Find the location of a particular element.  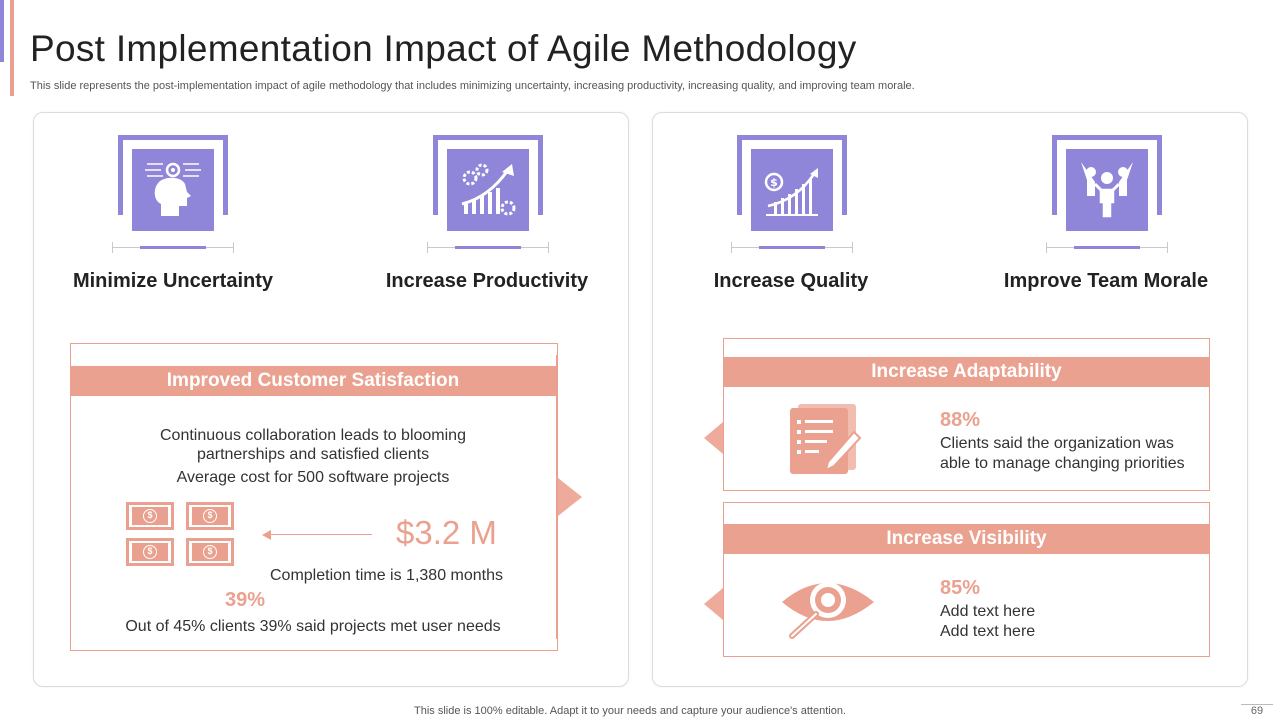

satisfaction-percent: 39% is located at coordinates (245, 600).